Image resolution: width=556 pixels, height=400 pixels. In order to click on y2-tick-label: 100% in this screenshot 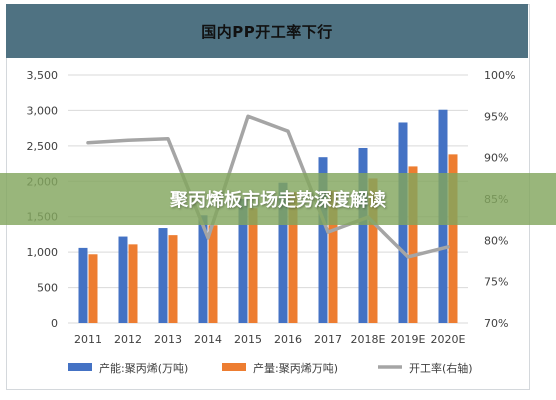, I will do `click(499, 75)`.